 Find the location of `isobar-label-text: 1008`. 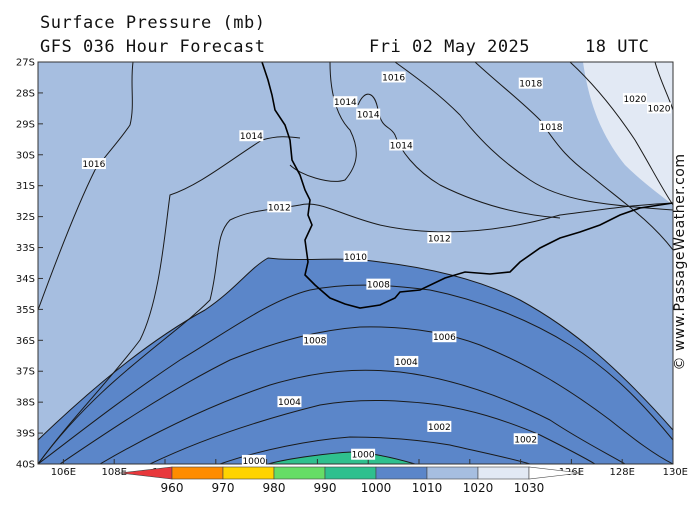

isobar-label-text: 1008 is located at coordinates (378, 286).